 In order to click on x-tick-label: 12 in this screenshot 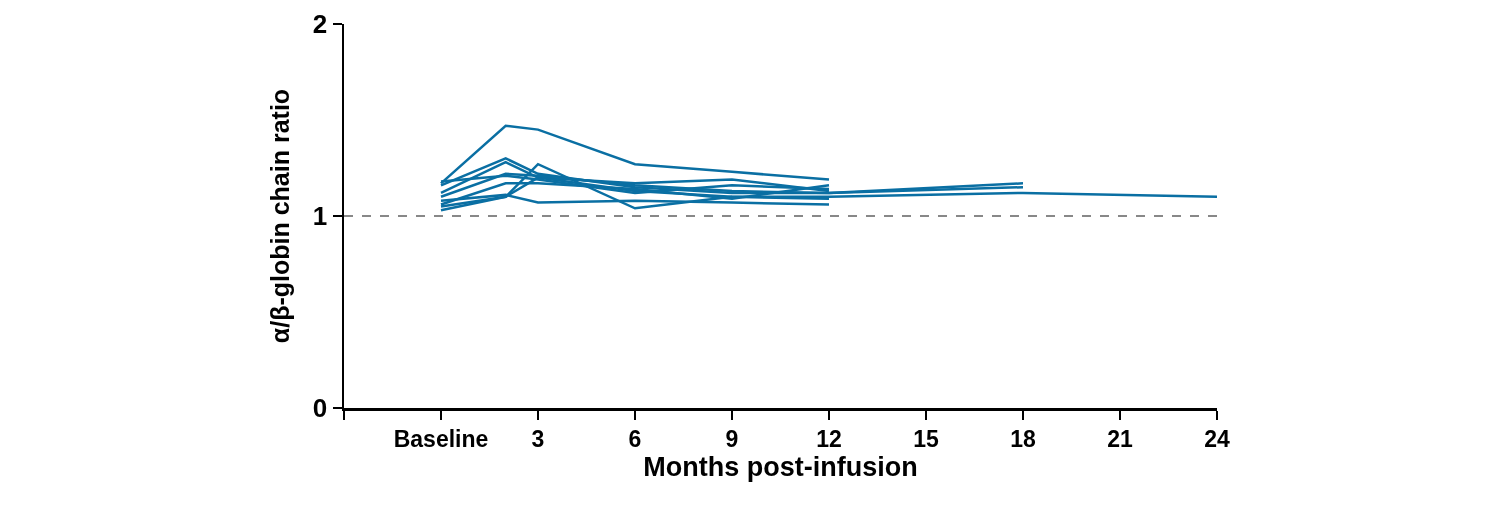, I will do `click(829, 439)`.